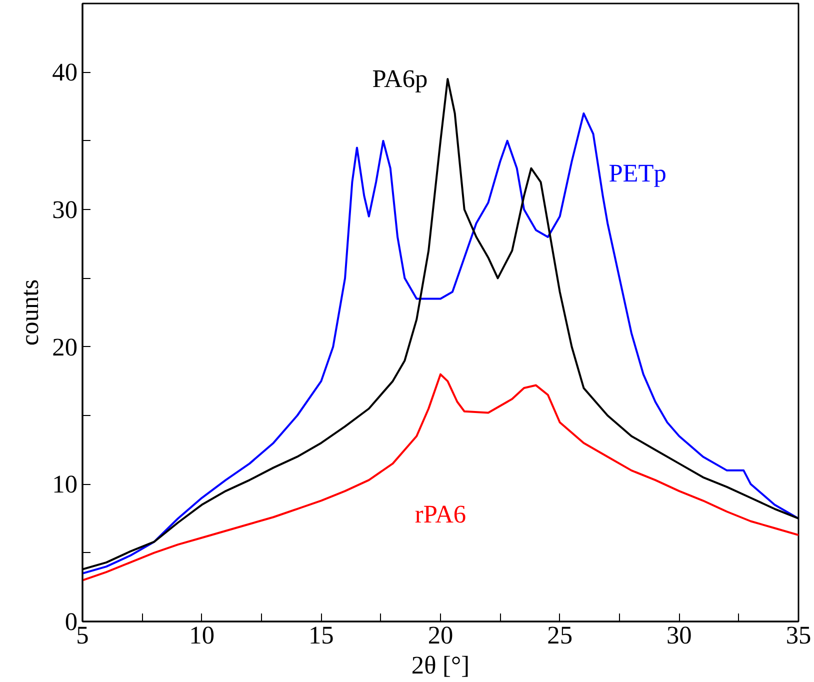  I want to click on series-label: PETp, so click(637, 173).